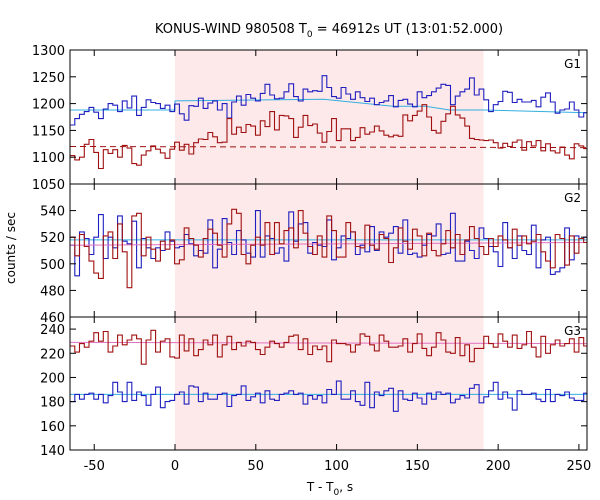  What do you see at coordinates (48, 158) in the screenshot?
I see `y-tick-label: 1100` at bounding box center [48, 158].